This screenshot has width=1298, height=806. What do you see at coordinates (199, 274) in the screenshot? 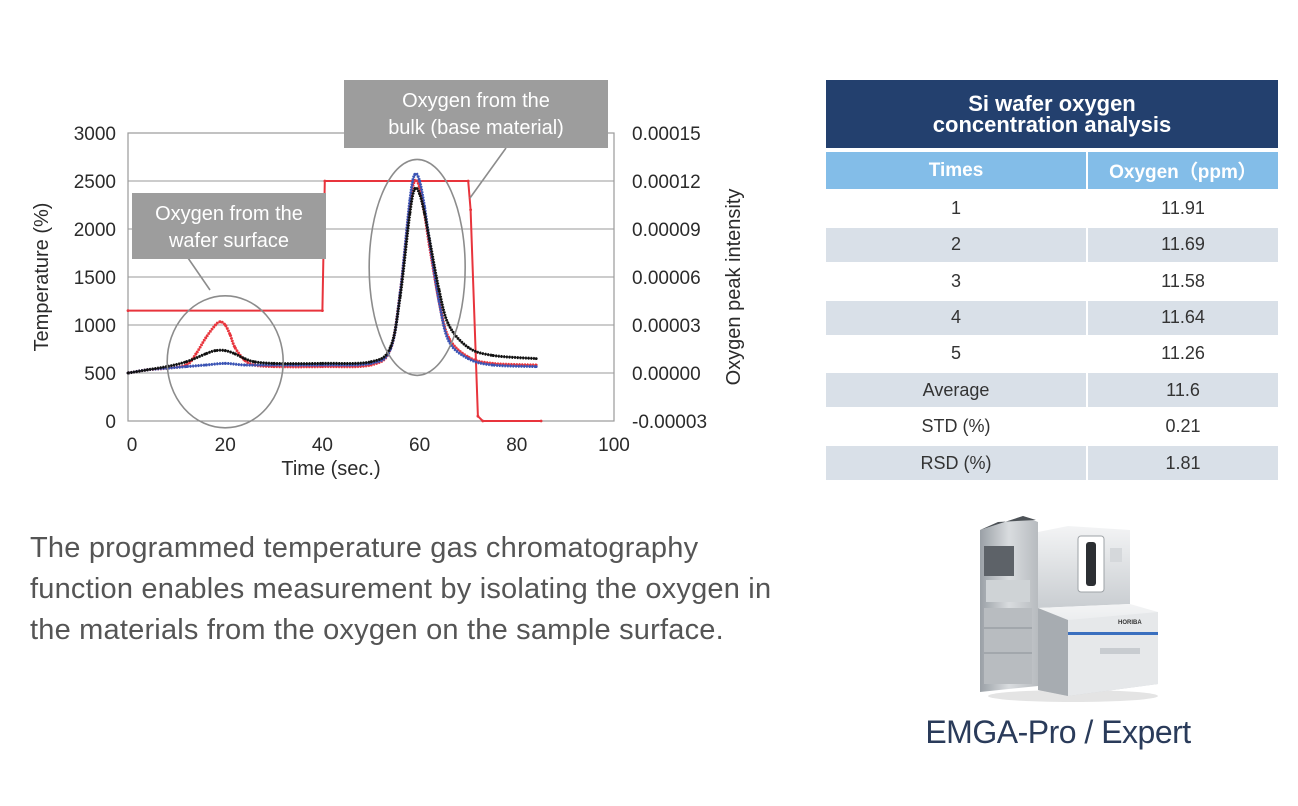
I see `surface-leader` at bounding box center [199, 274].